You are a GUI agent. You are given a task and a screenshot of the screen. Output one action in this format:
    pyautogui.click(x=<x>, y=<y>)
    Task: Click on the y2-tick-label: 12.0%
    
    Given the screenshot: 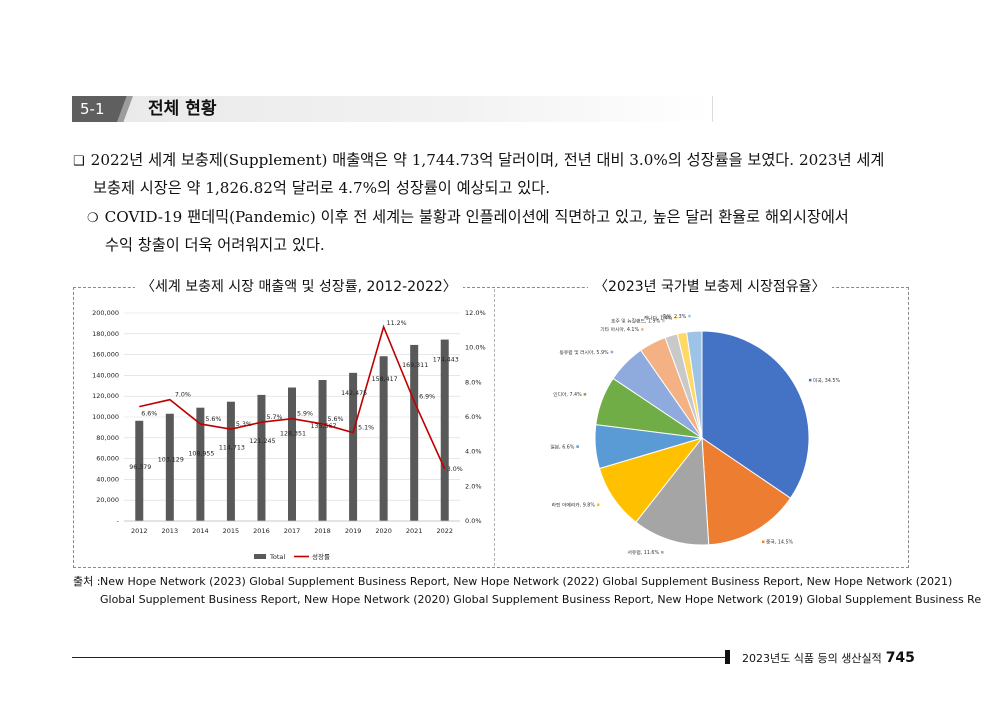 What is the action you would take?
    pyautogui.click(x=475, y=313)
    